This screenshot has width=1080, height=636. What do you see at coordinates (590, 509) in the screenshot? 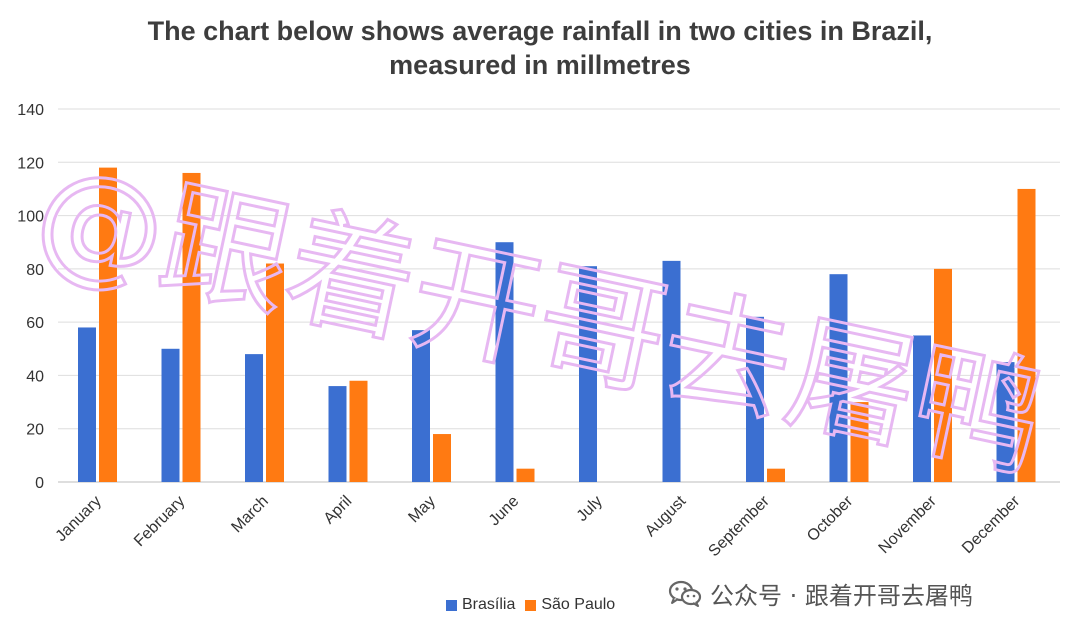
I see `x-tick-label-july: July` at bounding box center [590, 509].